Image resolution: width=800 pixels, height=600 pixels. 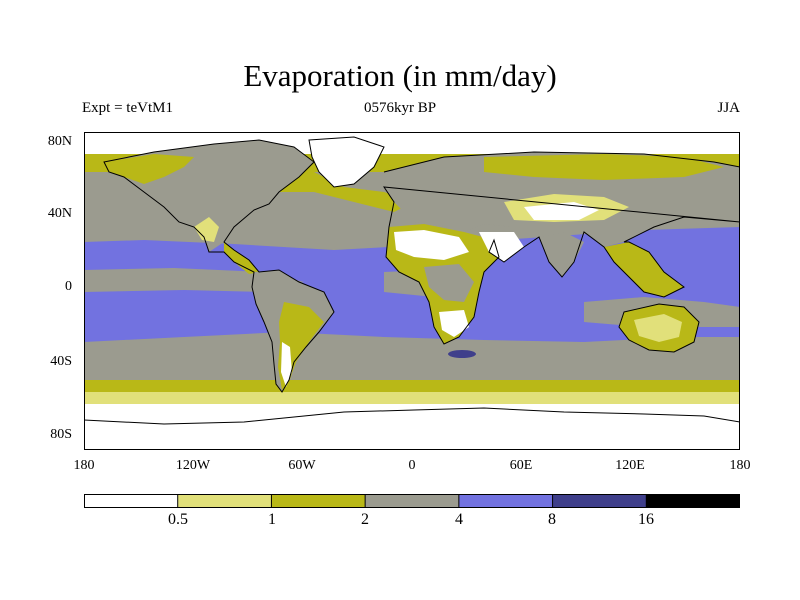 I want to click on siberia-olive, so click(x=604, y=167).